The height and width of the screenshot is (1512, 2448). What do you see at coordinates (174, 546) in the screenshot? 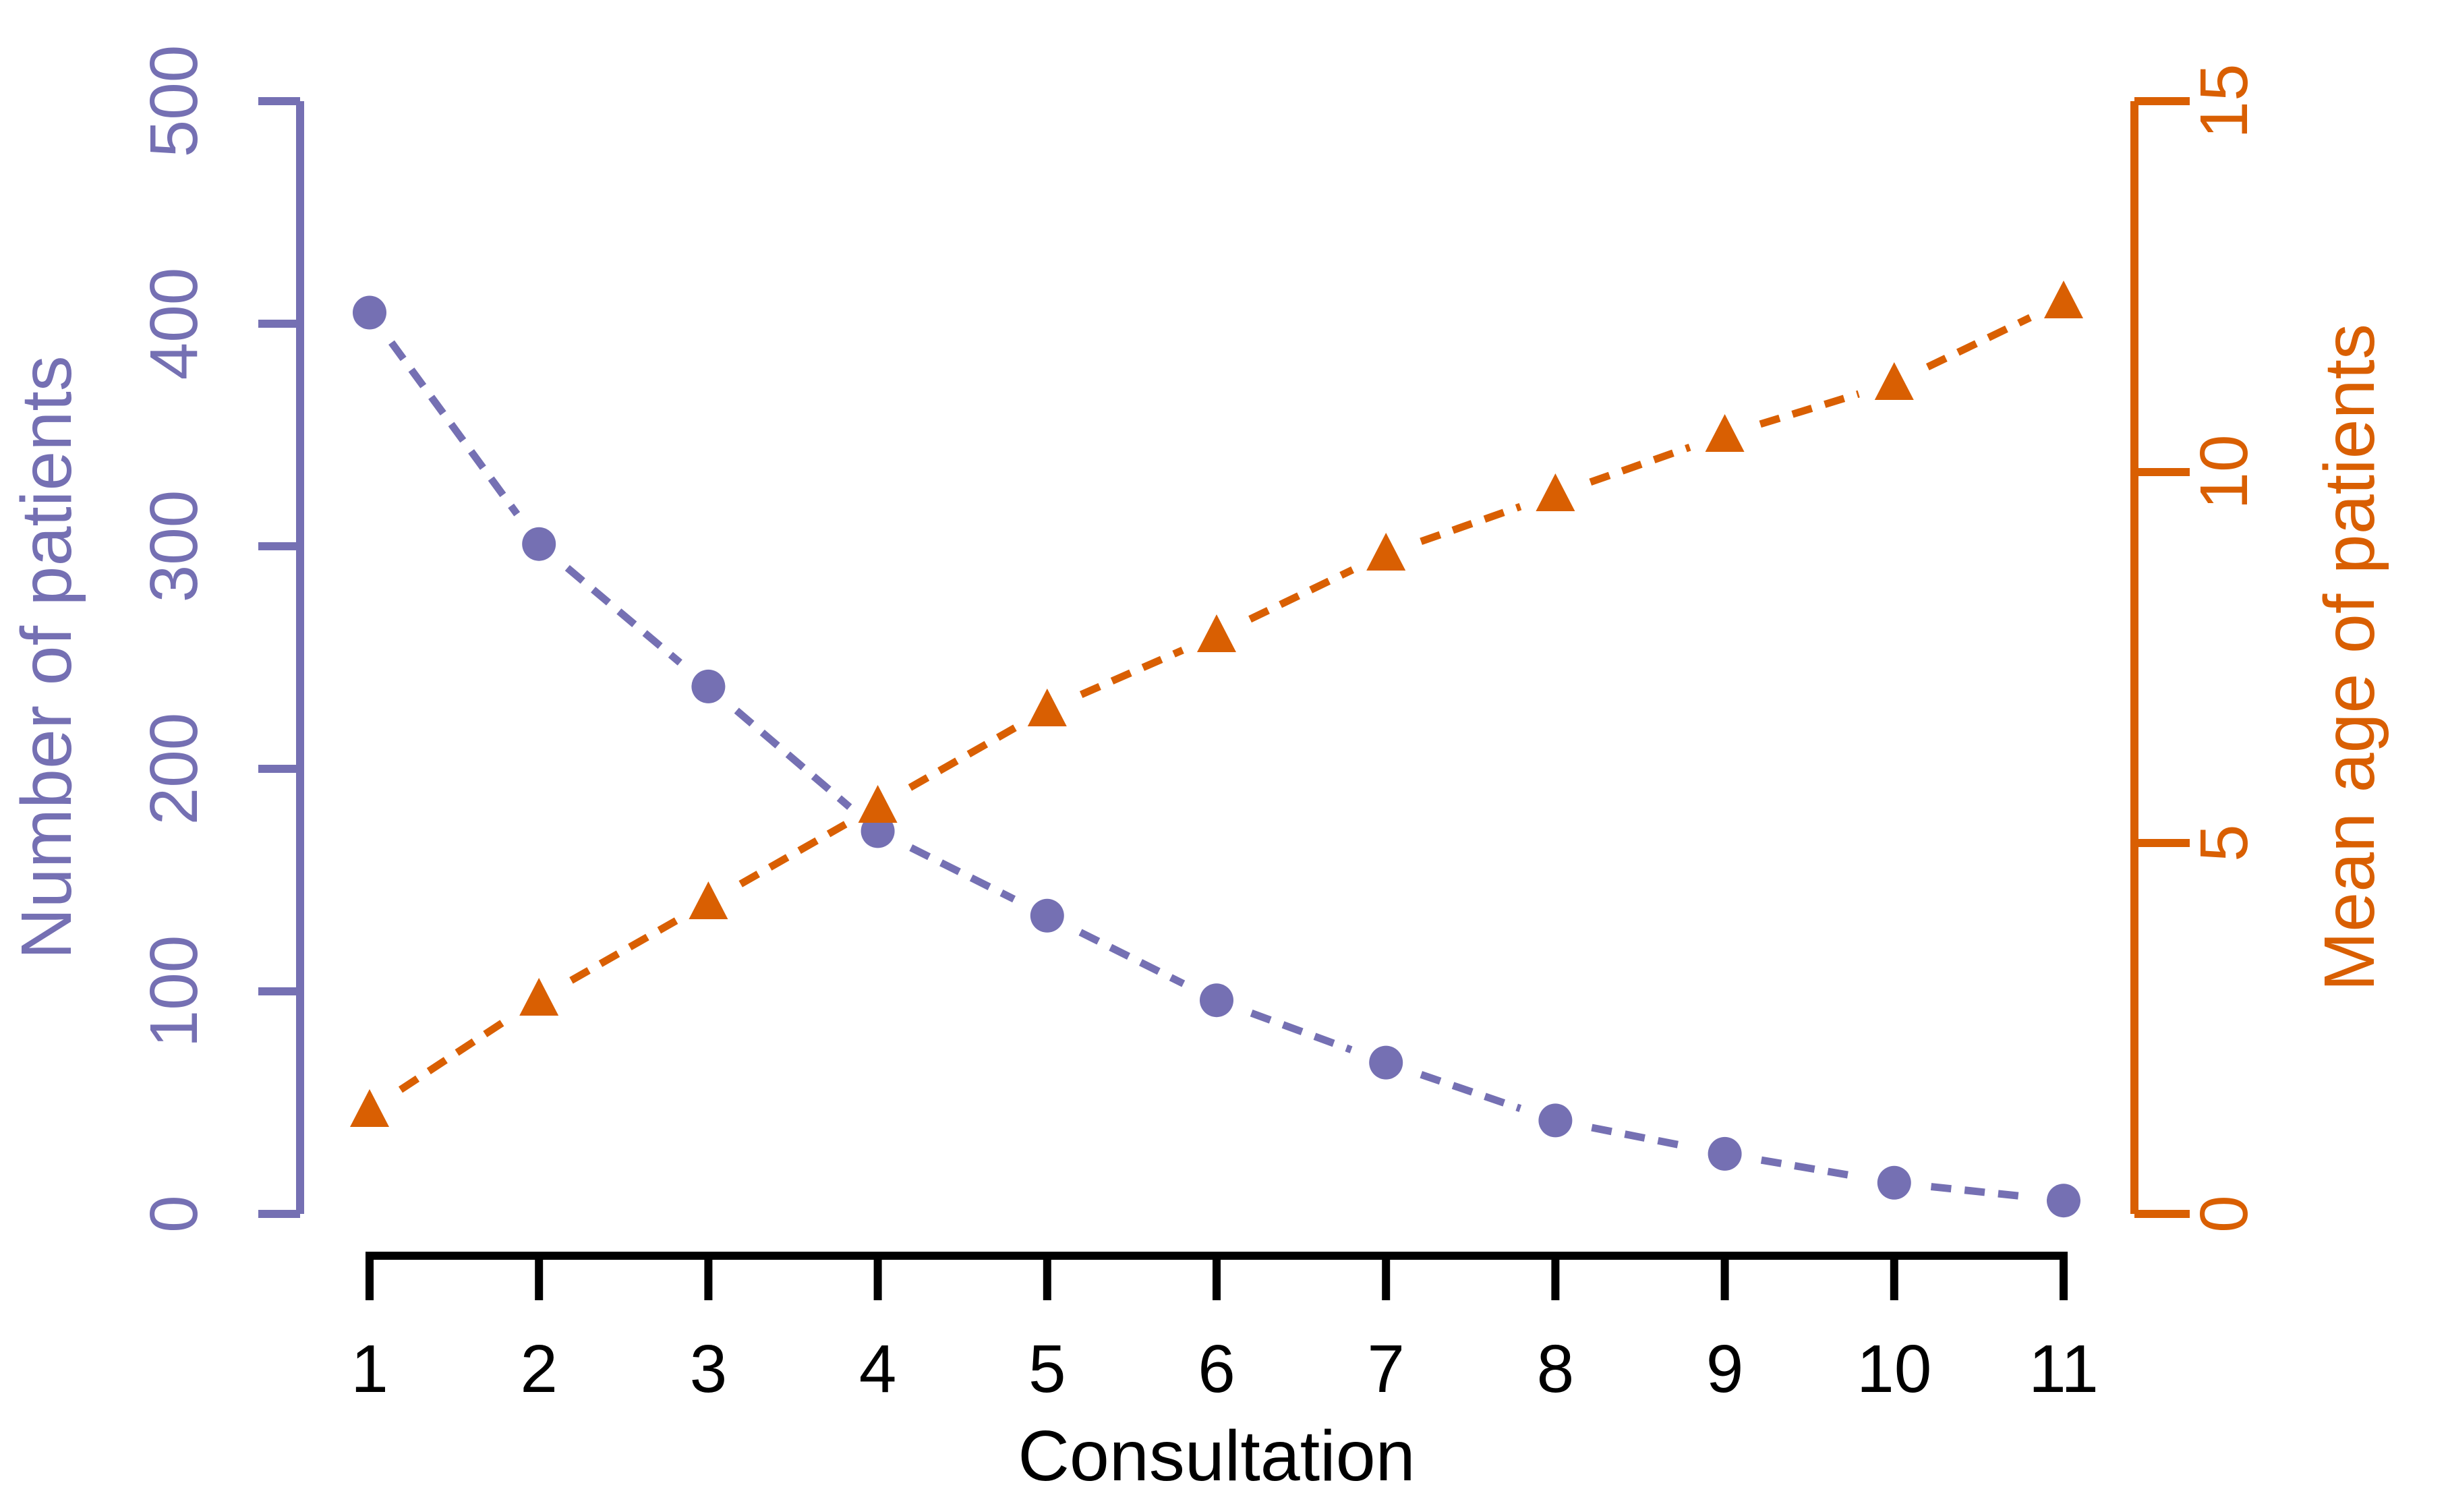
I see `left-axis-tick-label: 300` at bounding box center [174, 546].